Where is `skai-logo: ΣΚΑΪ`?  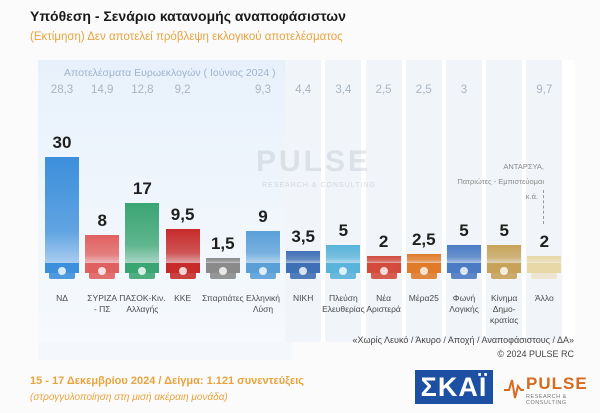
skai-logo: ΣΚΑΪ is located at coordinates (454, 387).